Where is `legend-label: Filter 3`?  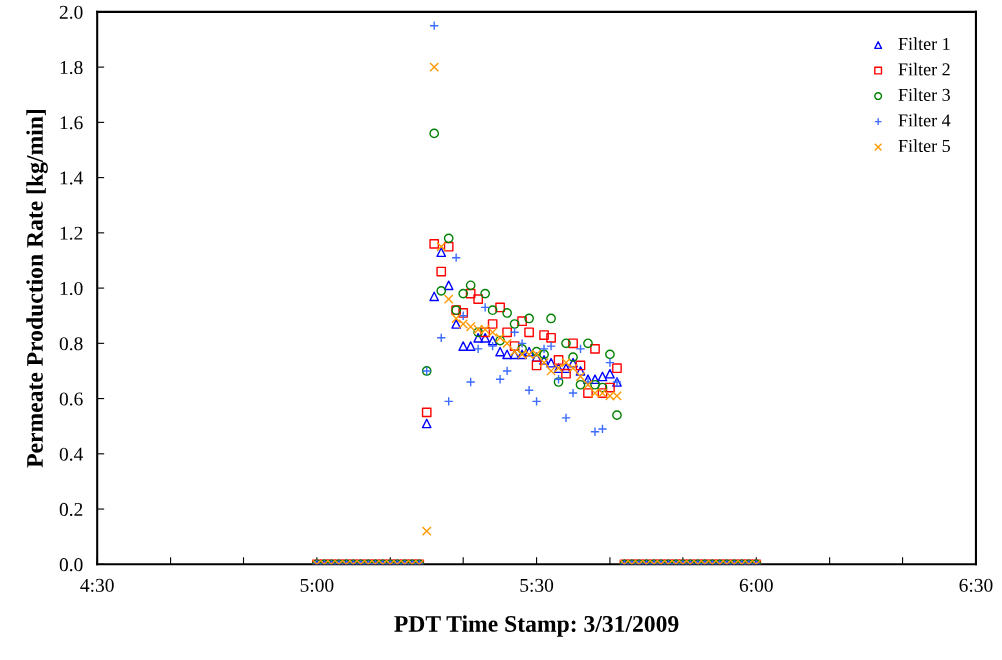
legend-label: Filter 3 is located at coordinates (924, 94).